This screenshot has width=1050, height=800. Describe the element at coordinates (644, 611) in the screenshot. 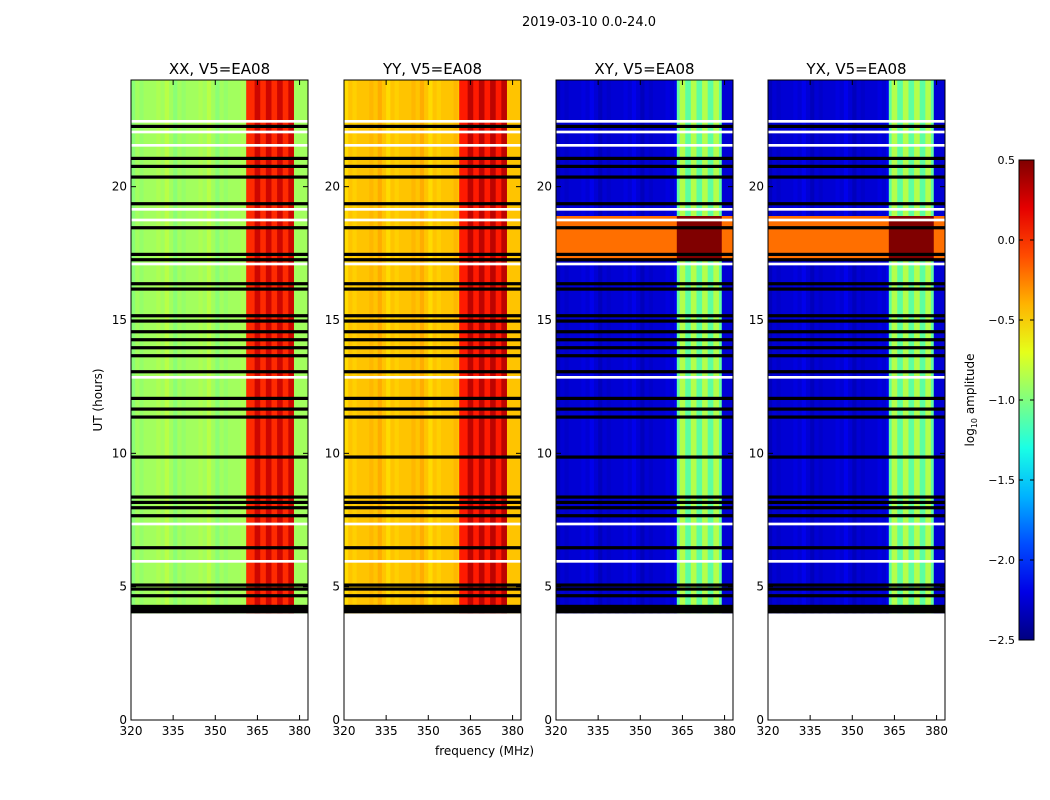

I see `flagged-start-row` at that location.